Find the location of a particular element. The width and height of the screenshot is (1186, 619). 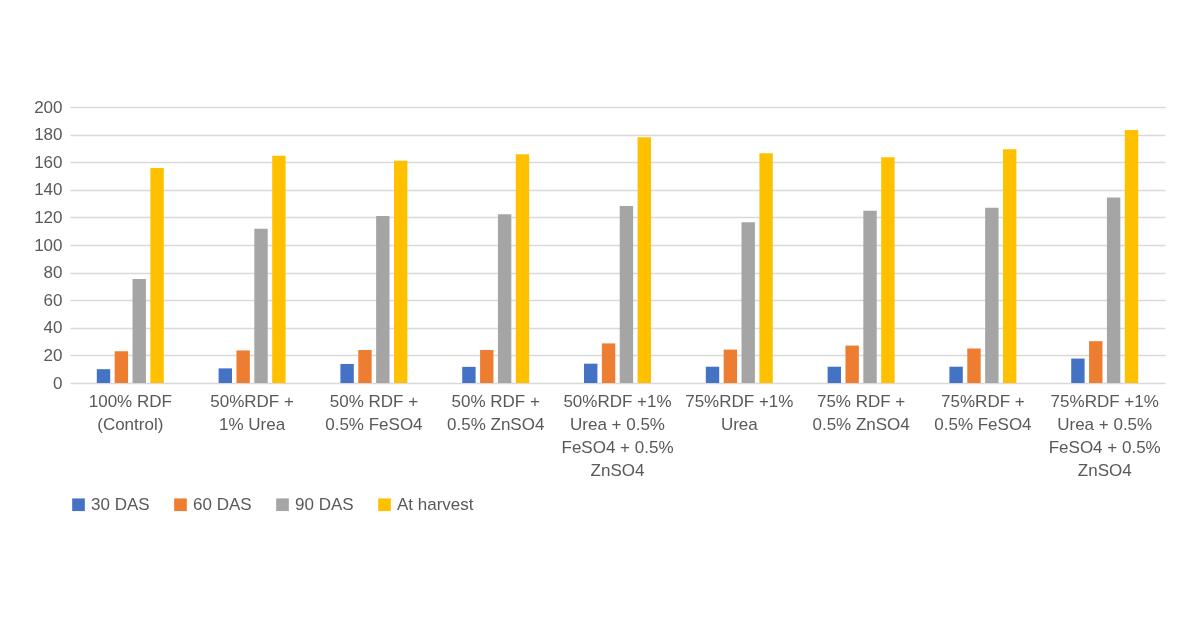

x-tick-label: 100% RDF (Control) is located at coordinates (130, 412).